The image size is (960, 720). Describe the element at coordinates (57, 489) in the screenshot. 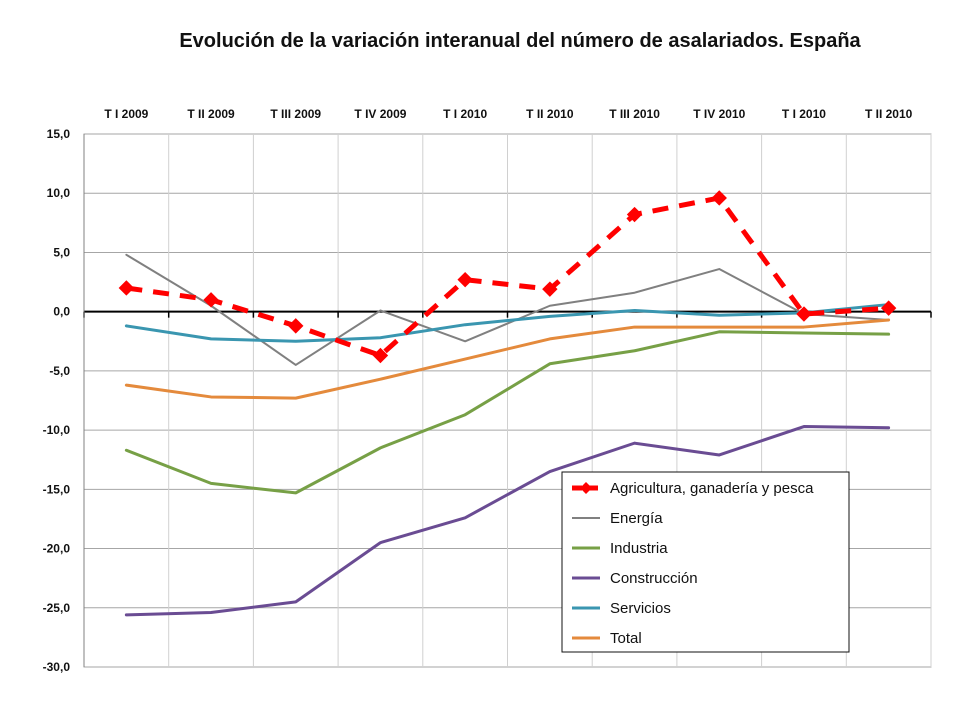

I see `y-tick-label: -15,0` at that location.